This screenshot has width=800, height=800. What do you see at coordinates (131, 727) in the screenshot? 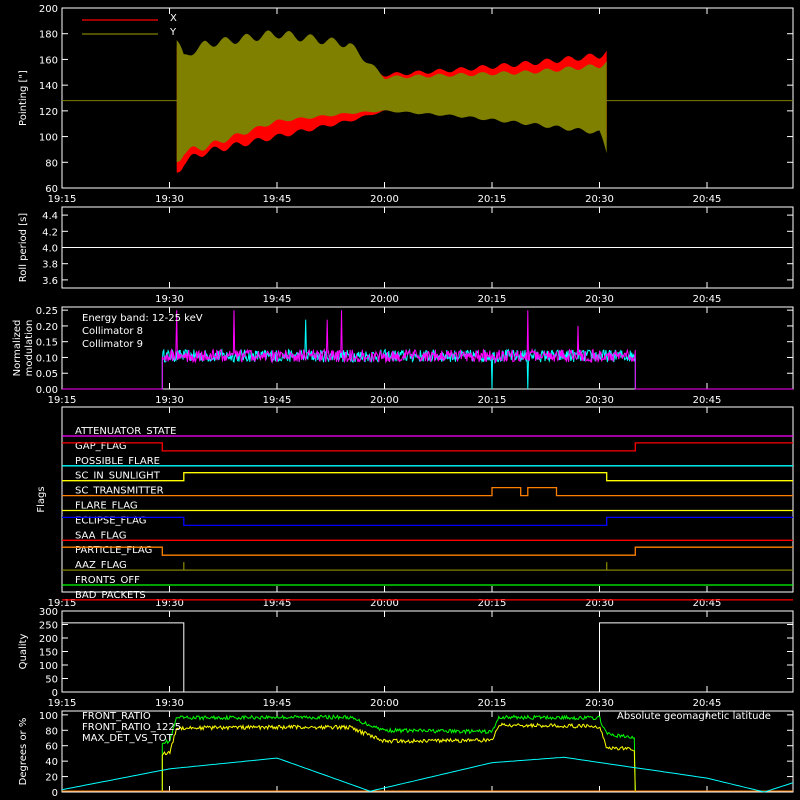
I see `ratios-legend-label: FRONT_RATIO_1225` at bounding box center [131, 727].